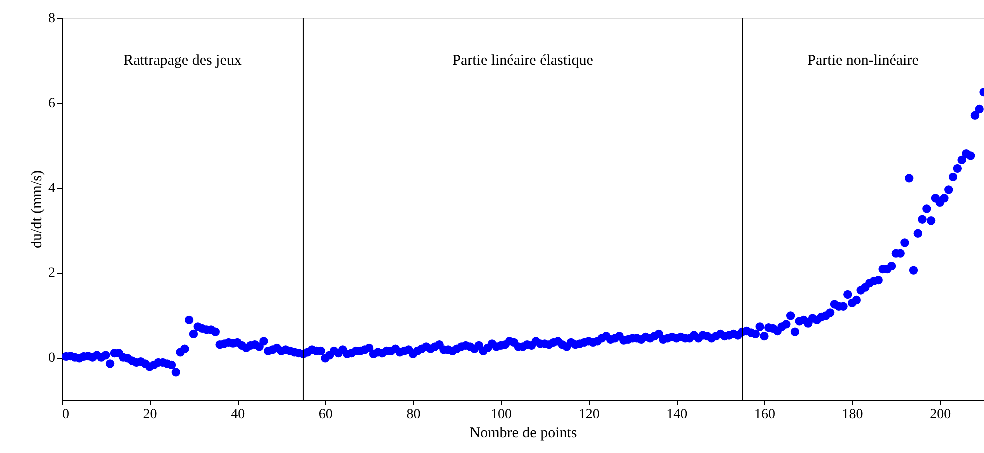 This screenshot has width=984, height=453. What do you see at coordinates (52, 358) in the screenshot?
I see `y-tick-label: 0` at bounding box center [52, 358].